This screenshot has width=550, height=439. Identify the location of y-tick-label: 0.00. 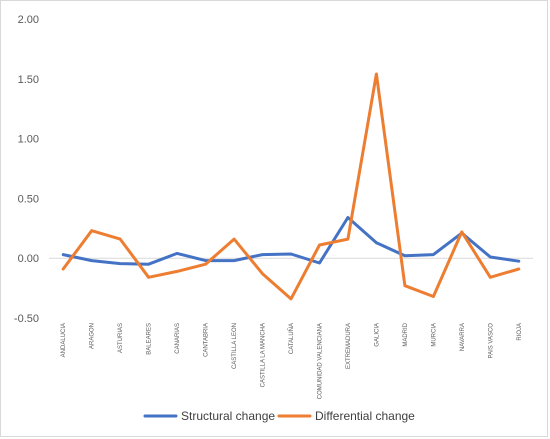
(28, 259).